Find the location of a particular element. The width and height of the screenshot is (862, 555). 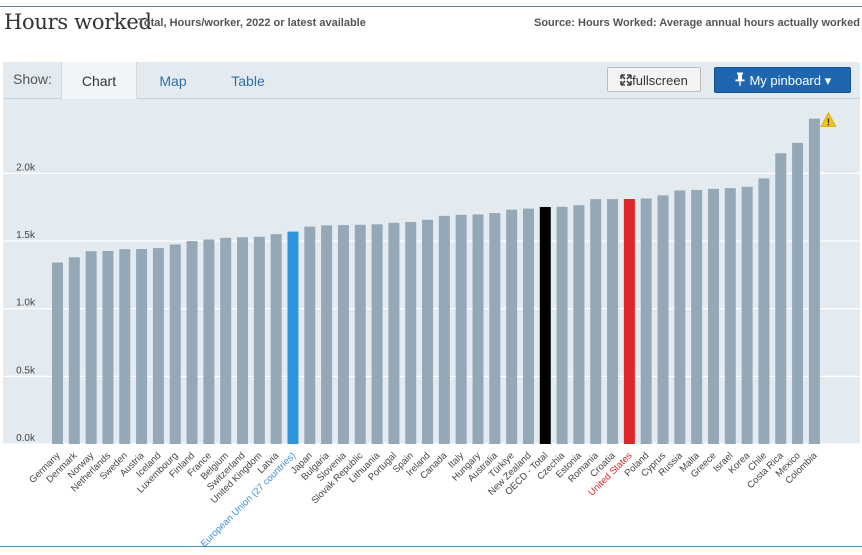

fullscreen-button: fullscreen is located at coordinates (654, 79).